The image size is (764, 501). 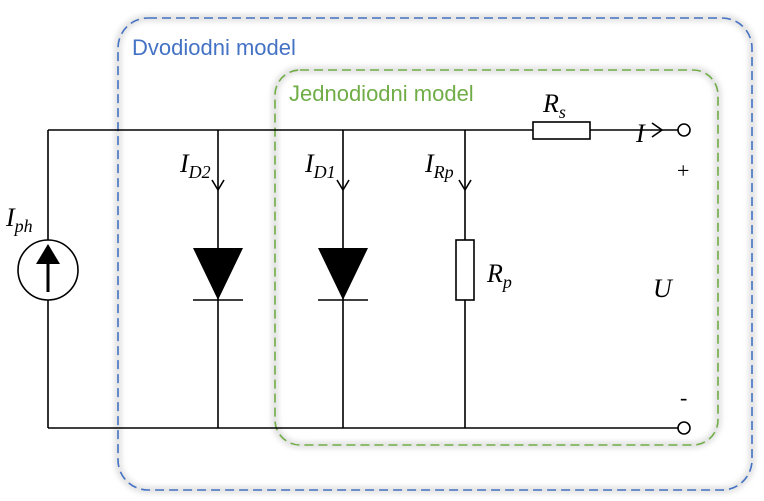 I want to click on label-i: I, so click(x=640, y=133).